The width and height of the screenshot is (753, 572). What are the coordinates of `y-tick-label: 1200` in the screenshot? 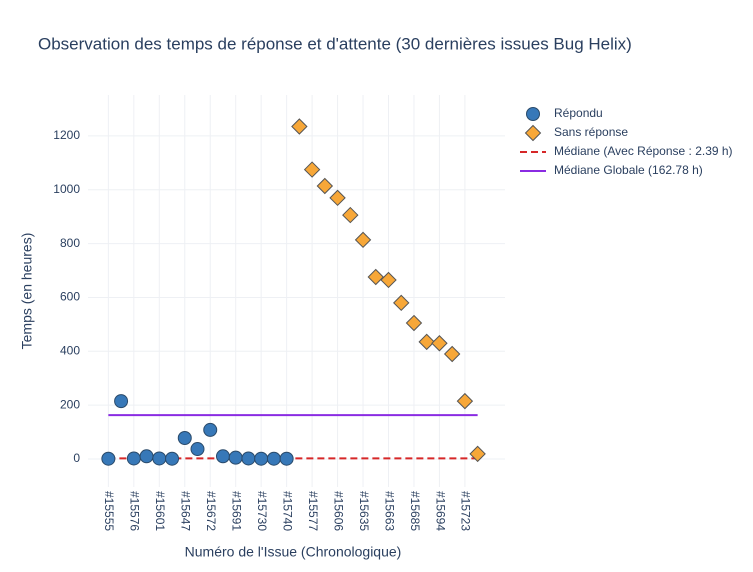 It's located at (66, 135).